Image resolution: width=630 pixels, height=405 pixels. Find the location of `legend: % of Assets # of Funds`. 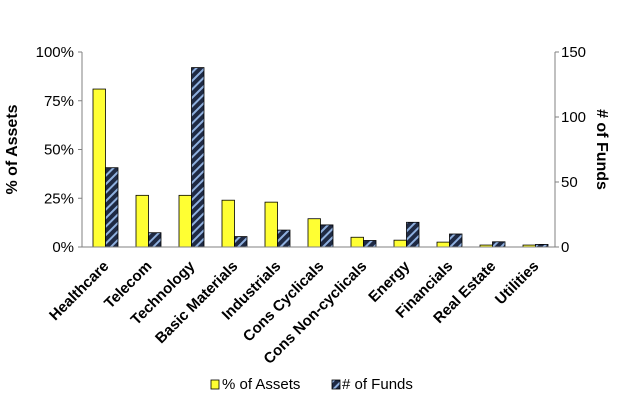

legend: % of Assets # of Funds is located at coordinates (311, 384).